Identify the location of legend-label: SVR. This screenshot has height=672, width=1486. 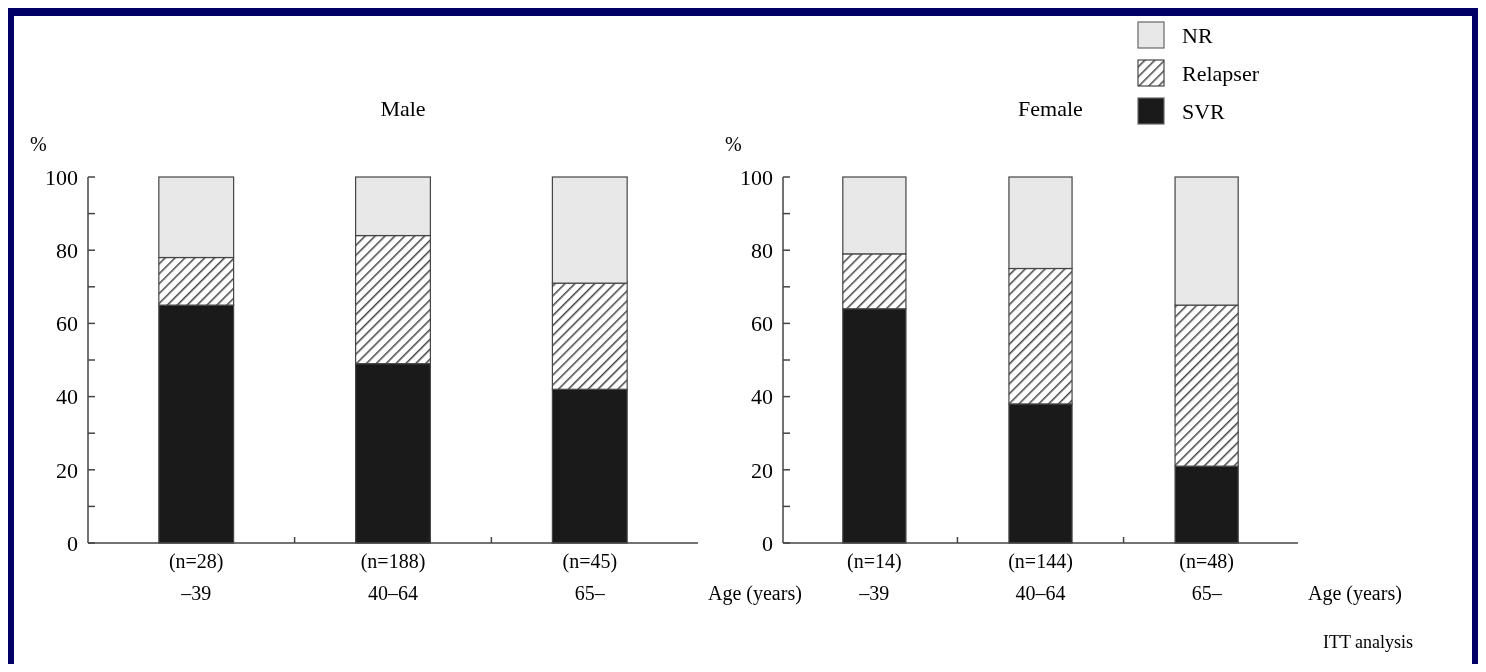
(1204, 111).